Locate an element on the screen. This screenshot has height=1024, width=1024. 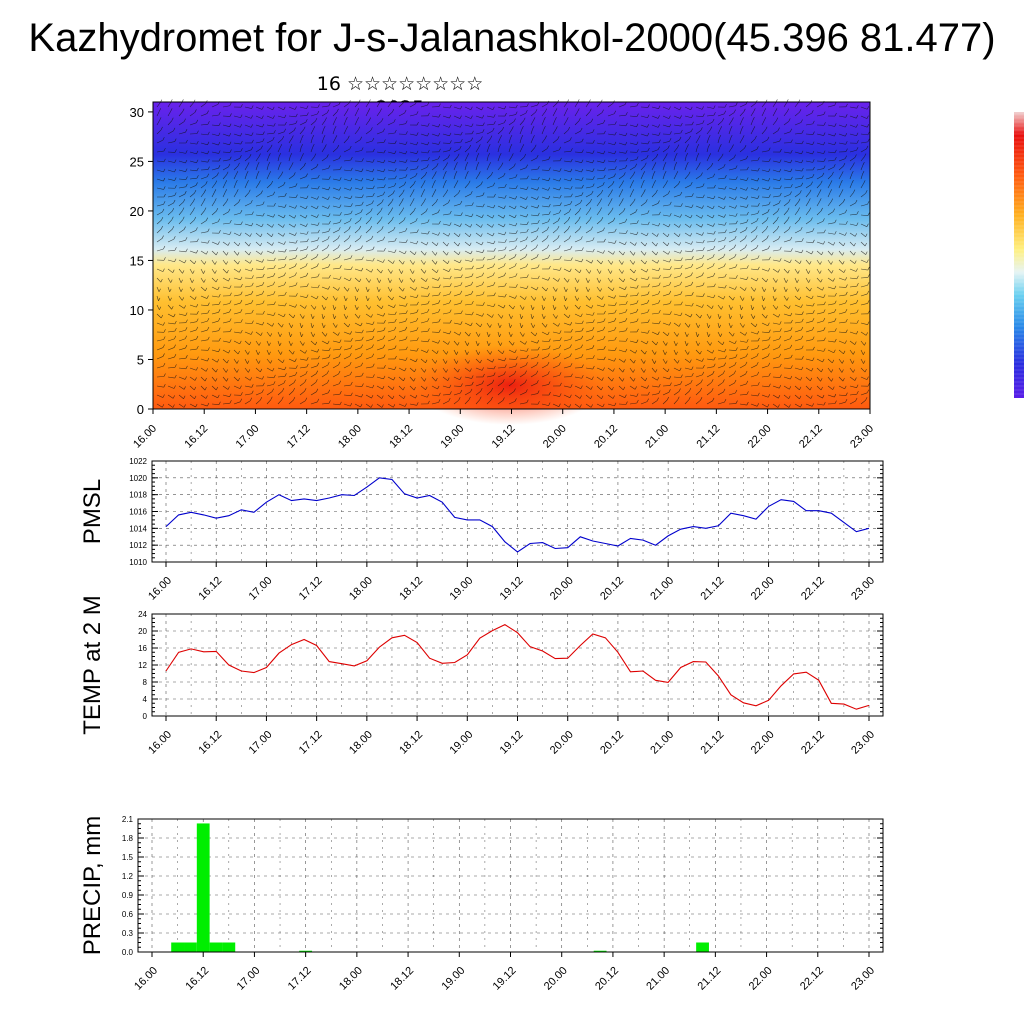
panel-ytick-label: 20 is located at coordinates (142, 631).